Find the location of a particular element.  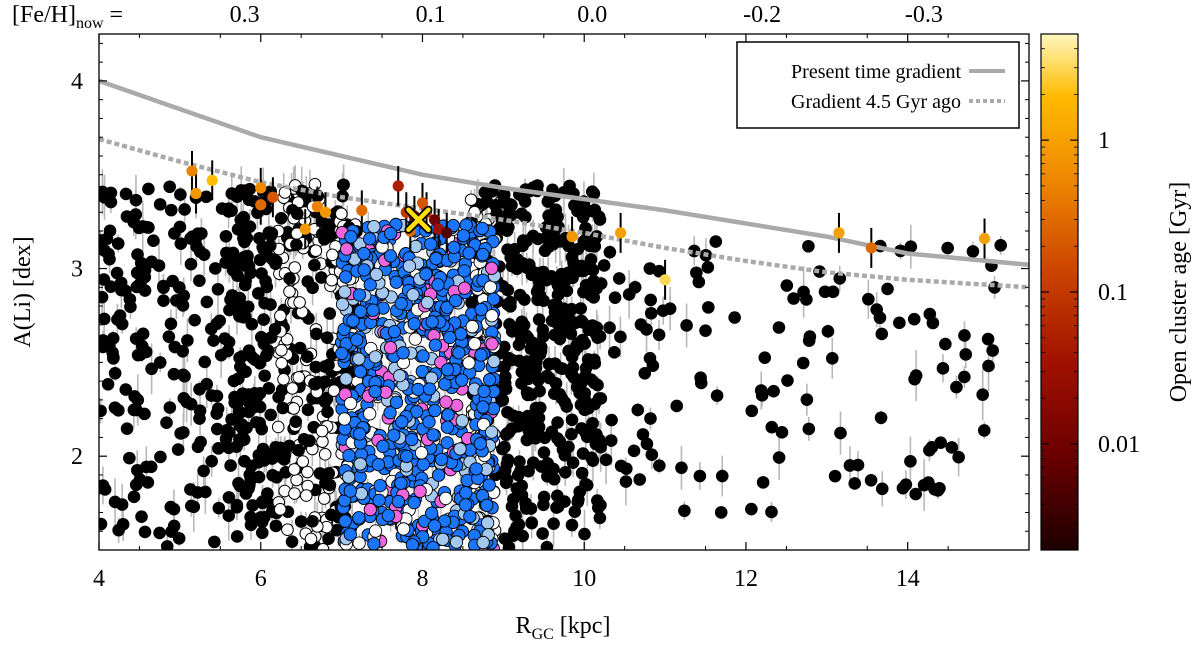

x-axis-label: RGC [kpc] is located at coordinates (563, 628).